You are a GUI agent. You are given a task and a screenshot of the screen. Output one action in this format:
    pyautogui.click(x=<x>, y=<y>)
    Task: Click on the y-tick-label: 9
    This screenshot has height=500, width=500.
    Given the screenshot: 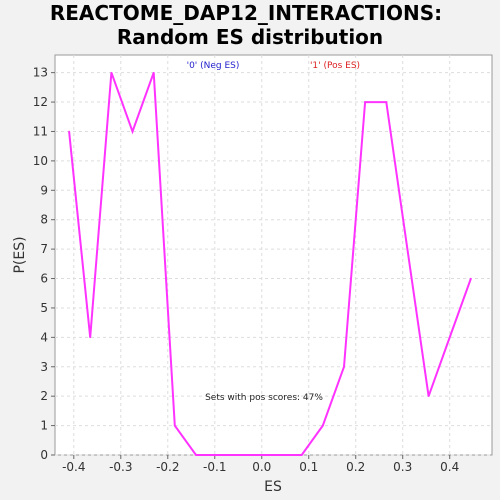 What is the action you would take?
    pyautogui.click(x=44, y=190)
    